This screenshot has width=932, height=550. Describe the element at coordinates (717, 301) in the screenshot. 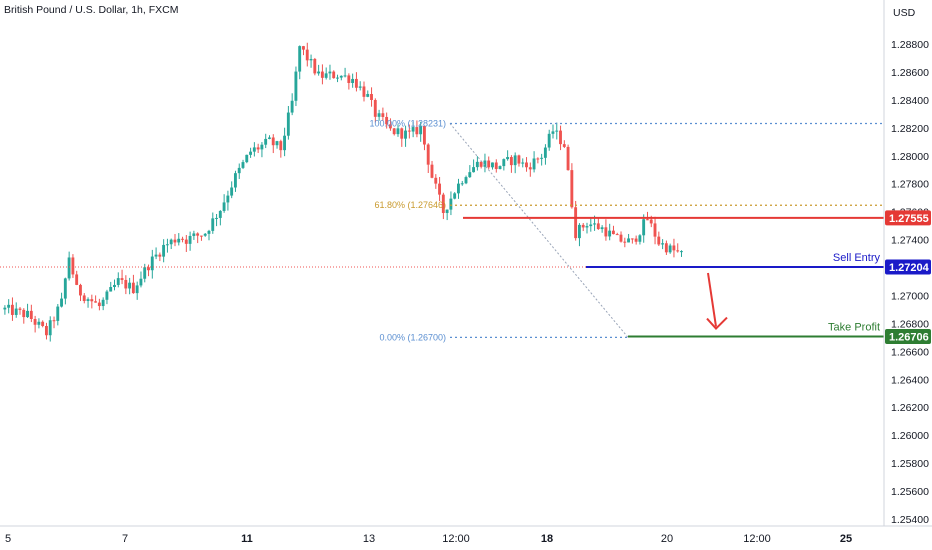

I see `down-arrow-icon` at that location.